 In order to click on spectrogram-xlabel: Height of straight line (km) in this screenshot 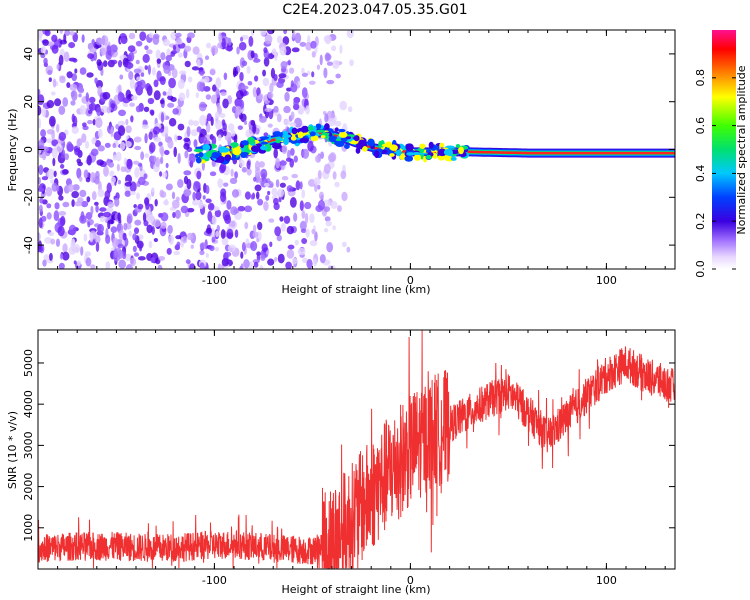, I will do `click(355, 289)`.